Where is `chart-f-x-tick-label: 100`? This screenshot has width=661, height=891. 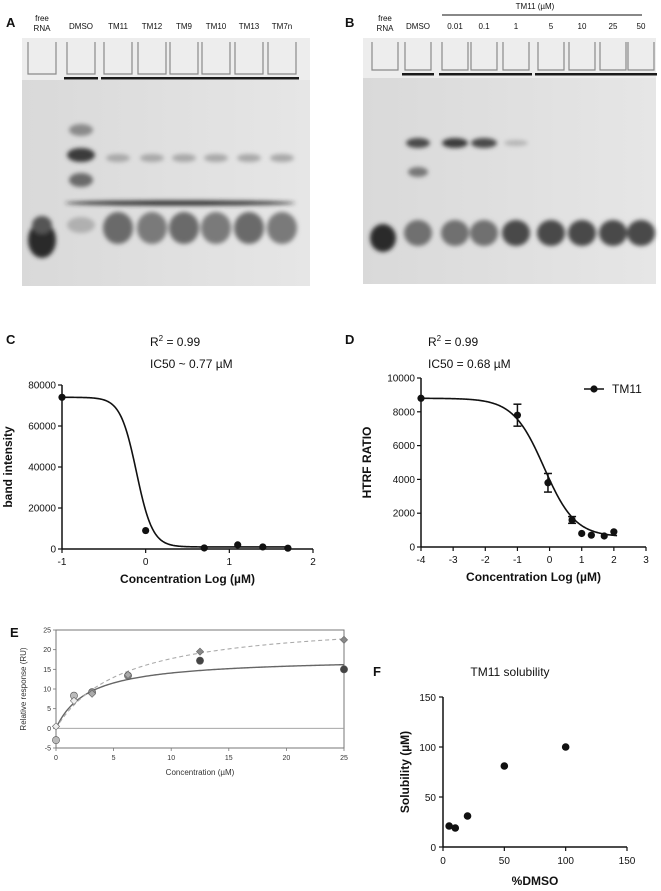 chart-f-x-tick-label: 100 is located at coordinates (565, 861).